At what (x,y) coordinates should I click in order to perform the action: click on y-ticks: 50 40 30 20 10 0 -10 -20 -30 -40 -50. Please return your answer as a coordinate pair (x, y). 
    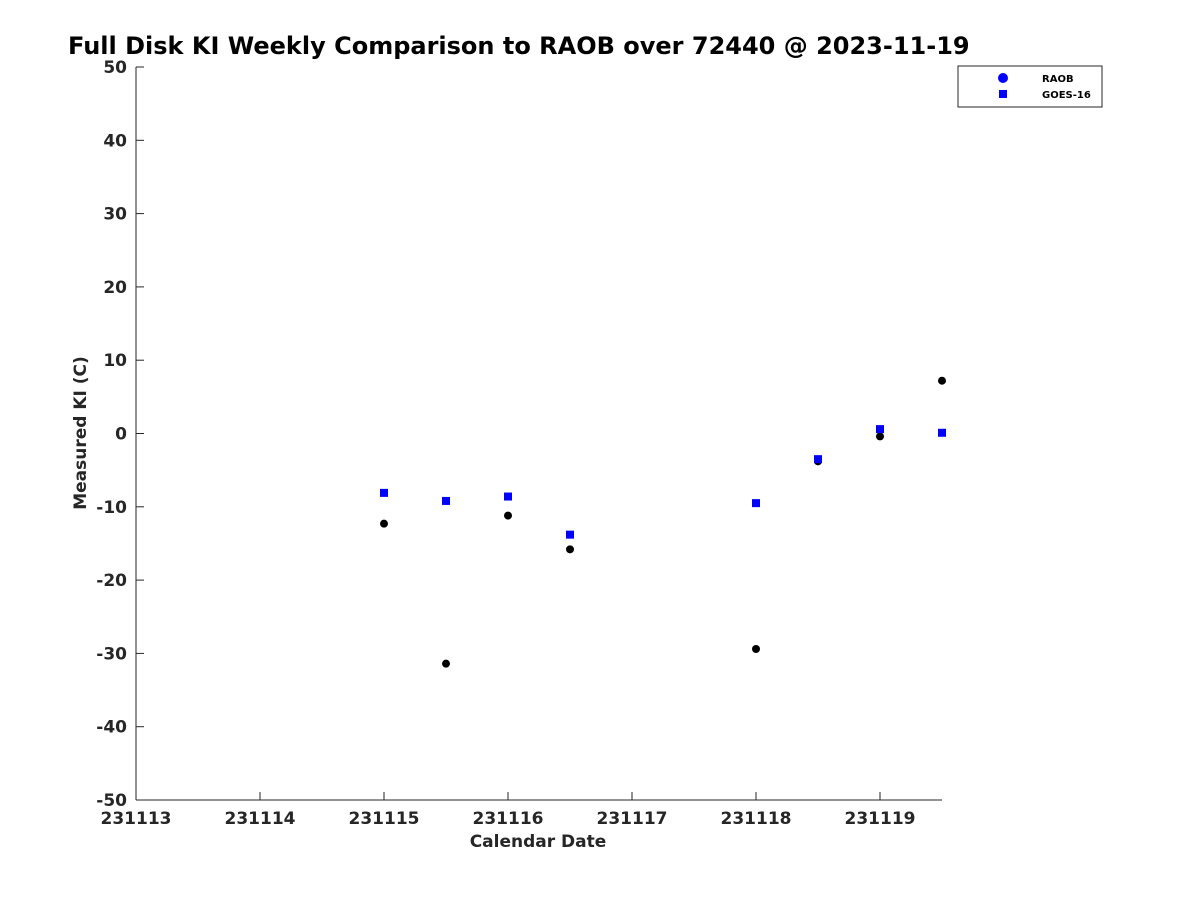
    Looking at the image, I should click on (120, 434).